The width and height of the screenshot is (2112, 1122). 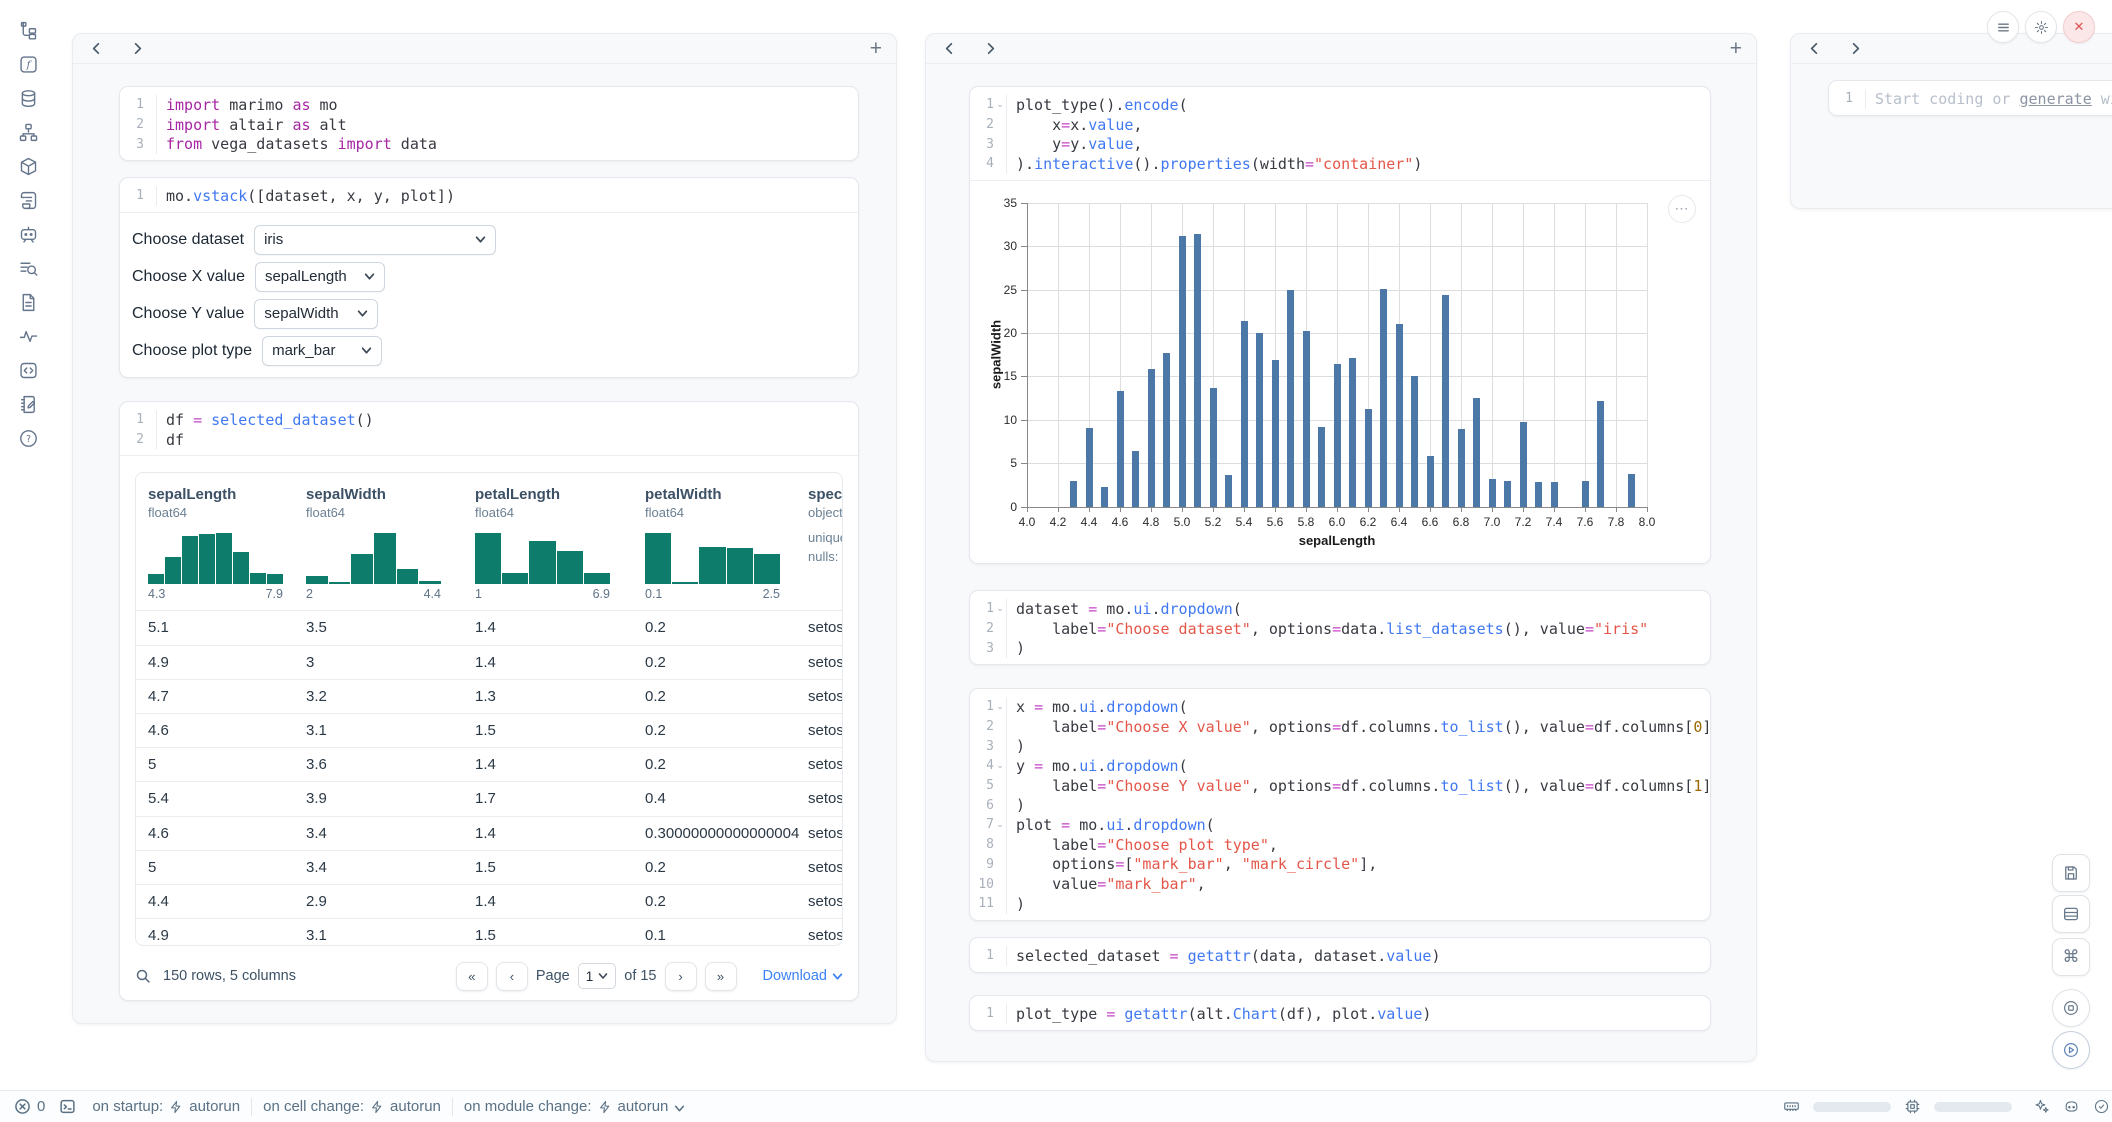 I want to click on table-column-header: sepalLength float64 4.3 7.9, so click(x=215, y=544).